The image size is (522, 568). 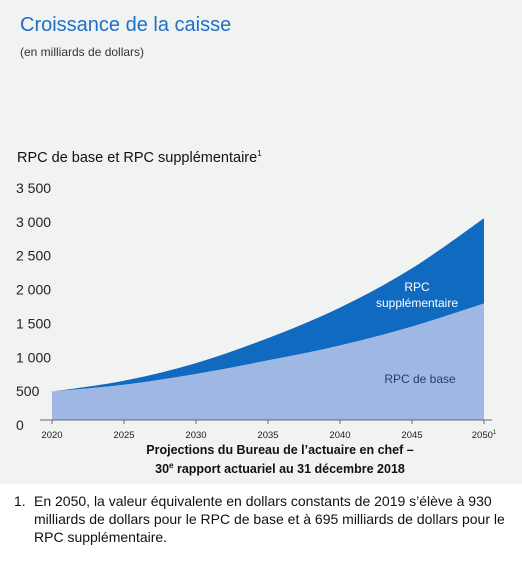 What do you see at coordinates (268, 428) in the screenshot?
I see `x-axis: 2020 2025 2030 2035 2040 2045 20501` at bounding box center [268, 428].